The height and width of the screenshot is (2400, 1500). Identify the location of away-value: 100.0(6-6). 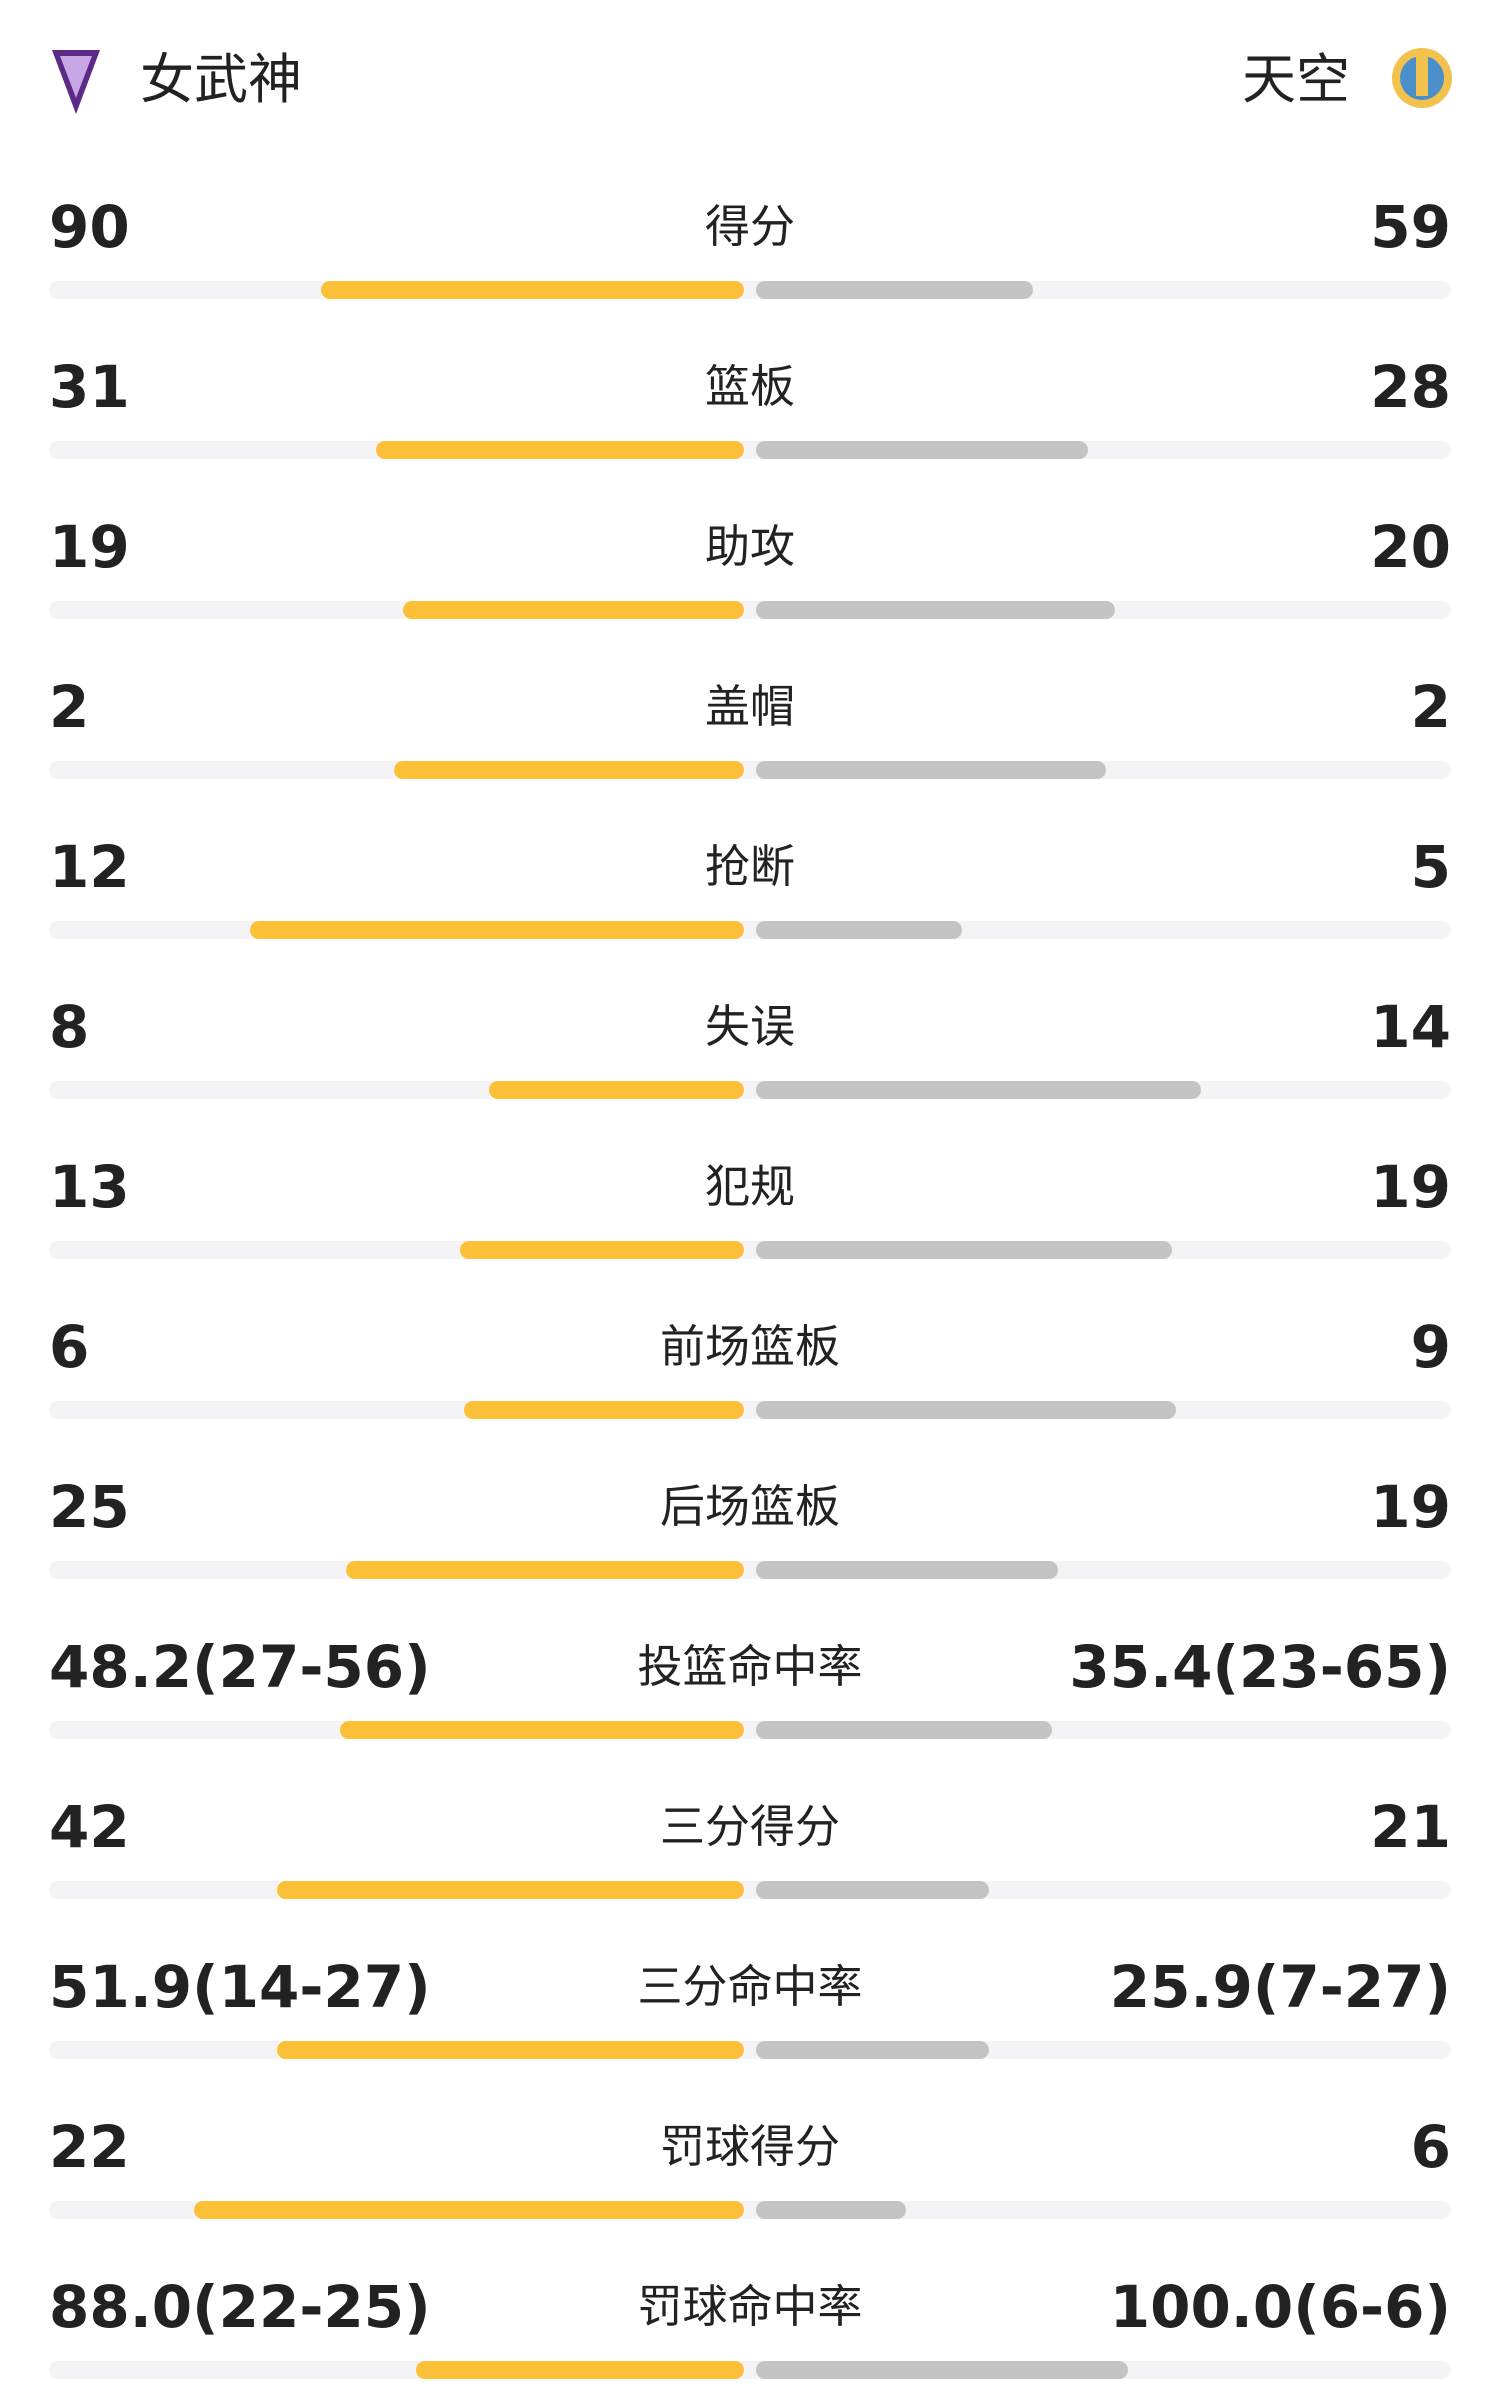
(1280, 2307).